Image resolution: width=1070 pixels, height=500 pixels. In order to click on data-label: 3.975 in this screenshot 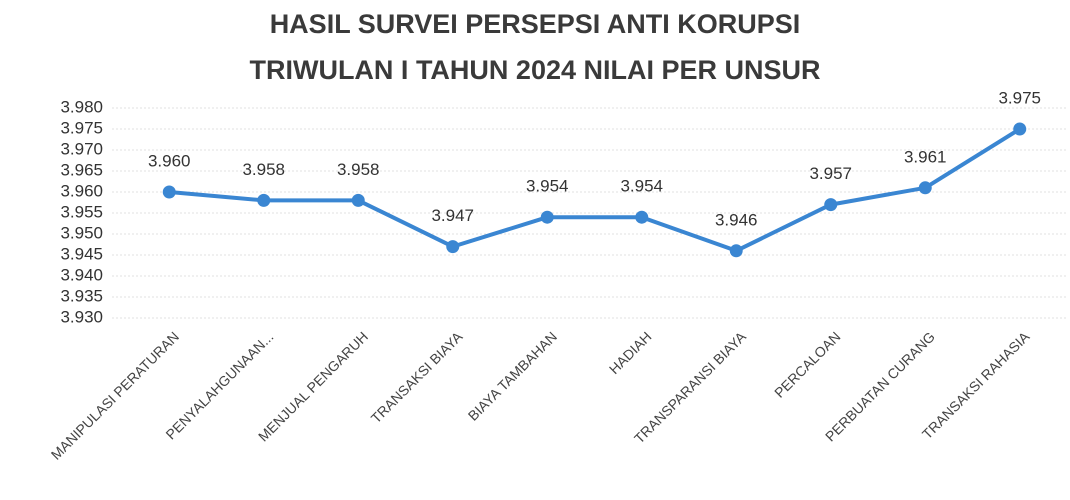, I will do `click(1019, 97)`.